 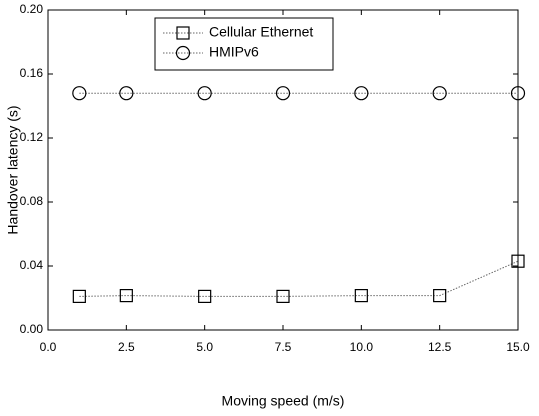 What do you see at coordinates (32, 201) in the screenshot?
I see `y-tick-label: 0.08` at bounding box center [32, 201].